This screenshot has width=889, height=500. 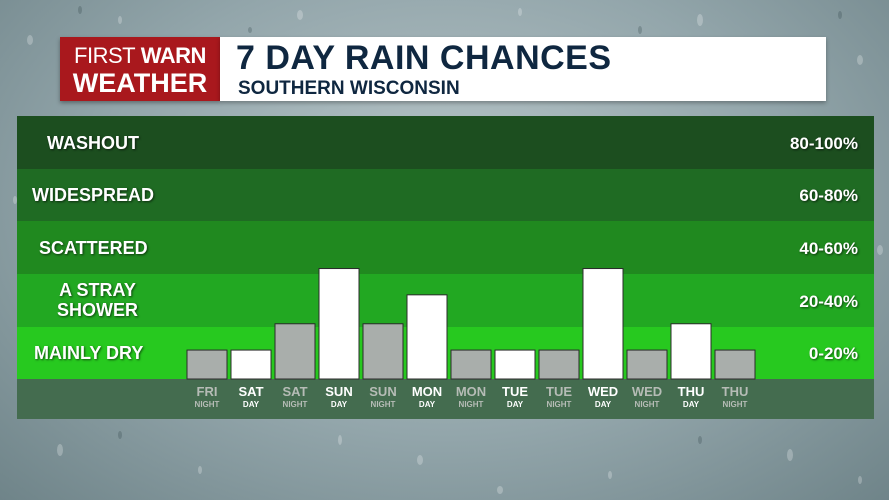 I want to click on bar-sun-day, so click(x=339, y=324).